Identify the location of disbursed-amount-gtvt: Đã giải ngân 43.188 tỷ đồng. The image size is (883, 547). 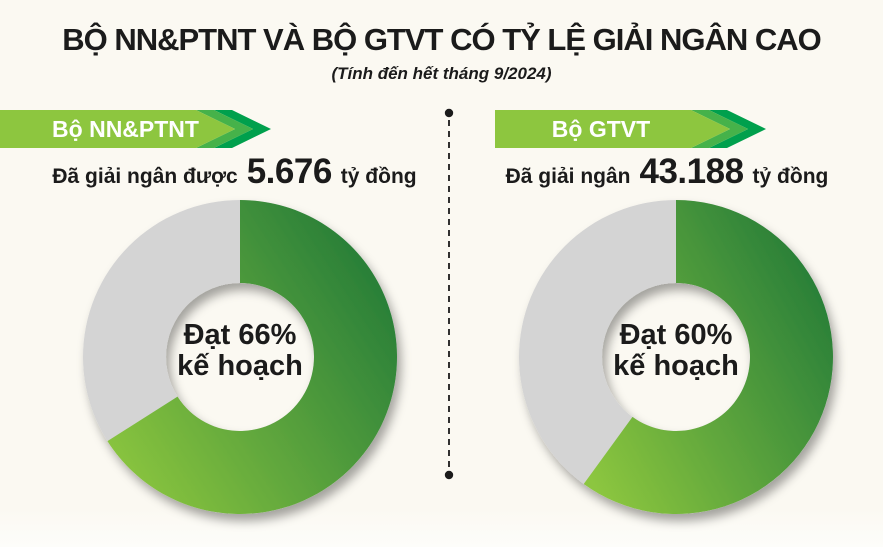
(667, 174).